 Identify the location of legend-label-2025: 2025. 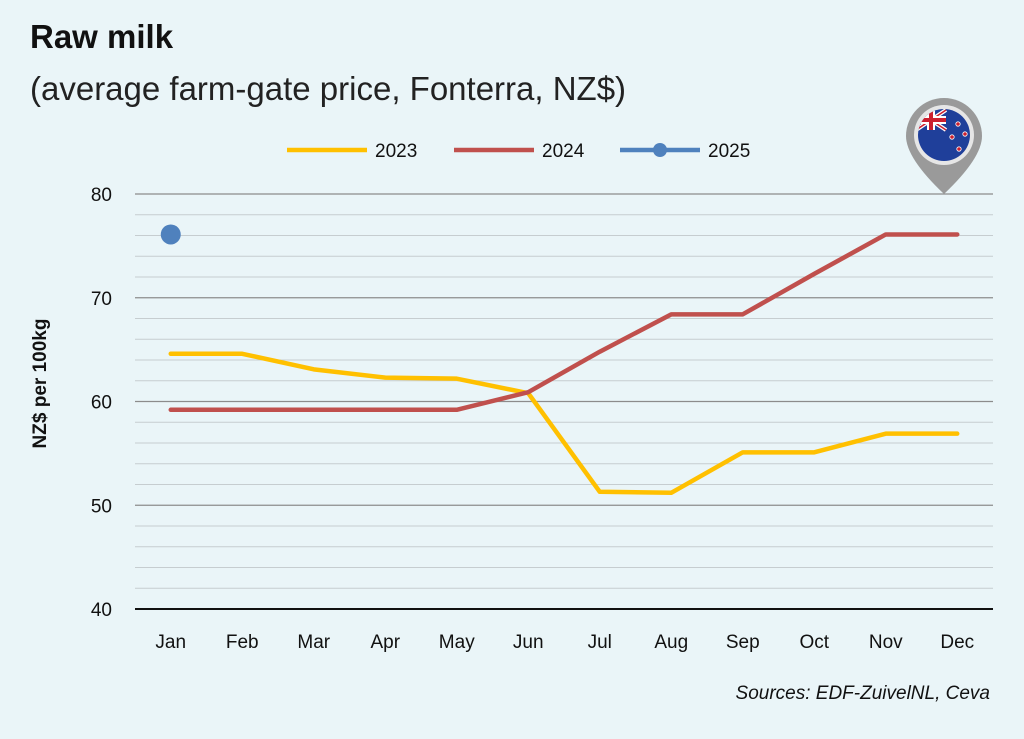
(729, 151).